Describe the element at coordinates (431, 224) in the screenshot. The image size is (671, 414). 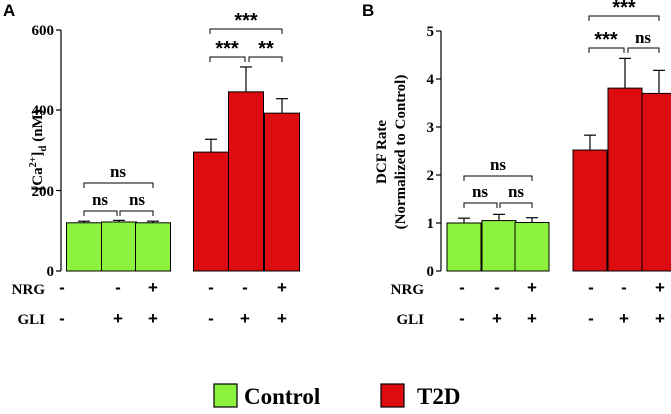
I see `panel-b-ytick-label: 1` at that location.